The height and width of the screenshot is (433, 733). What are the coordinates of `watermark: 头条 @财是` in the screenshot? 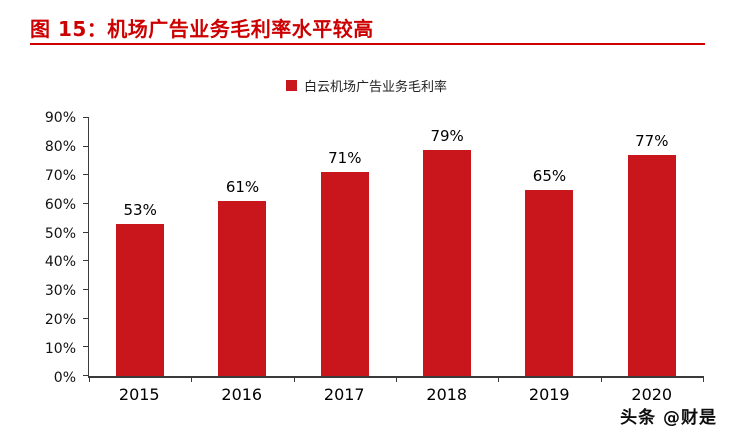 It's located at (668, 418).